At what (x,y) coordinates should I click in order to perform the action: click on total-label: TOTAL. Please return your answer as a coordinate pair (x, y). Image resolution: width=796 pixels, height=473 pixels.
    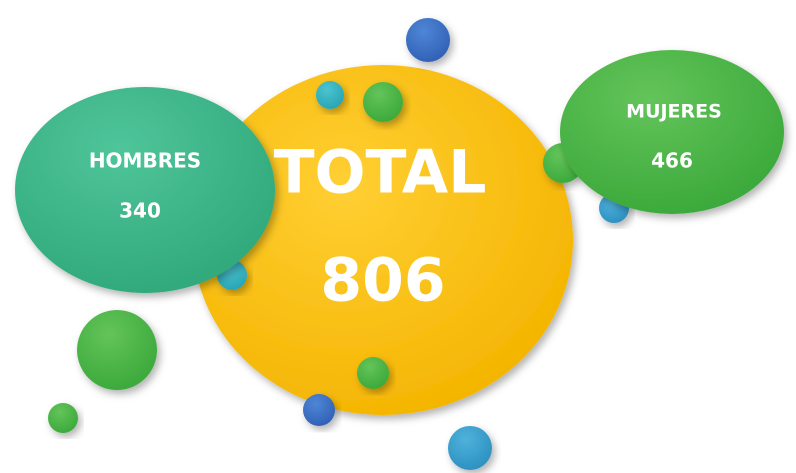
    Looking at the image, I should click on (380, 173).